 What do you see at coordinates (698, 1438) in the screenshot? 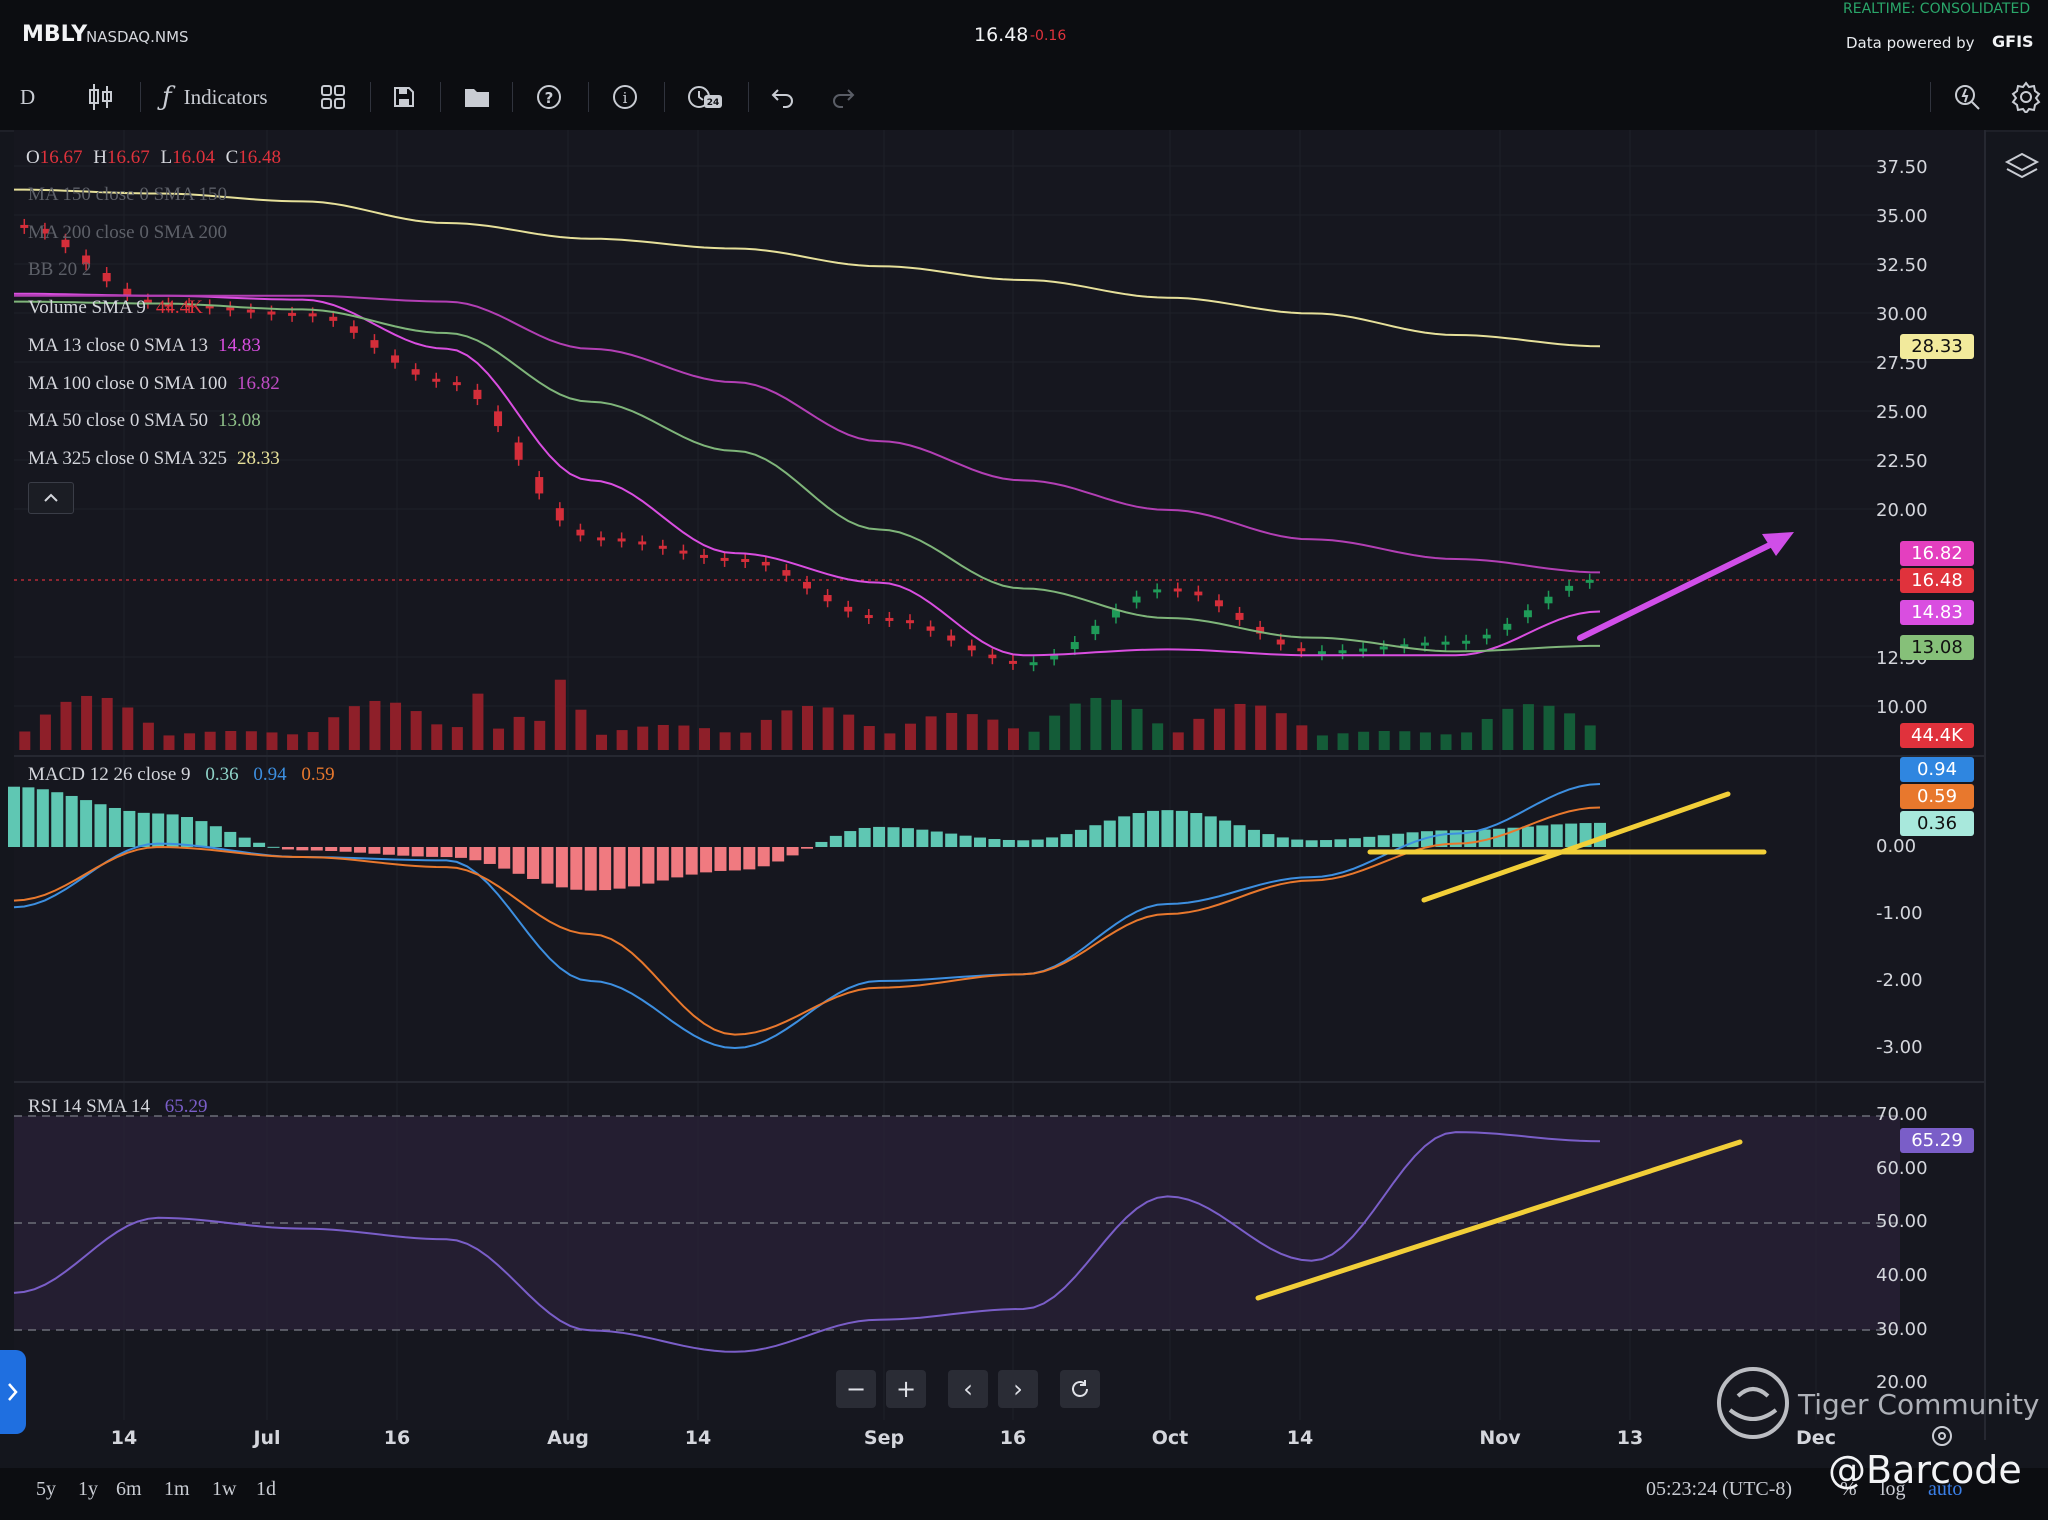
I see `x-axis-label: 14` at bounding box center [698, 1438].